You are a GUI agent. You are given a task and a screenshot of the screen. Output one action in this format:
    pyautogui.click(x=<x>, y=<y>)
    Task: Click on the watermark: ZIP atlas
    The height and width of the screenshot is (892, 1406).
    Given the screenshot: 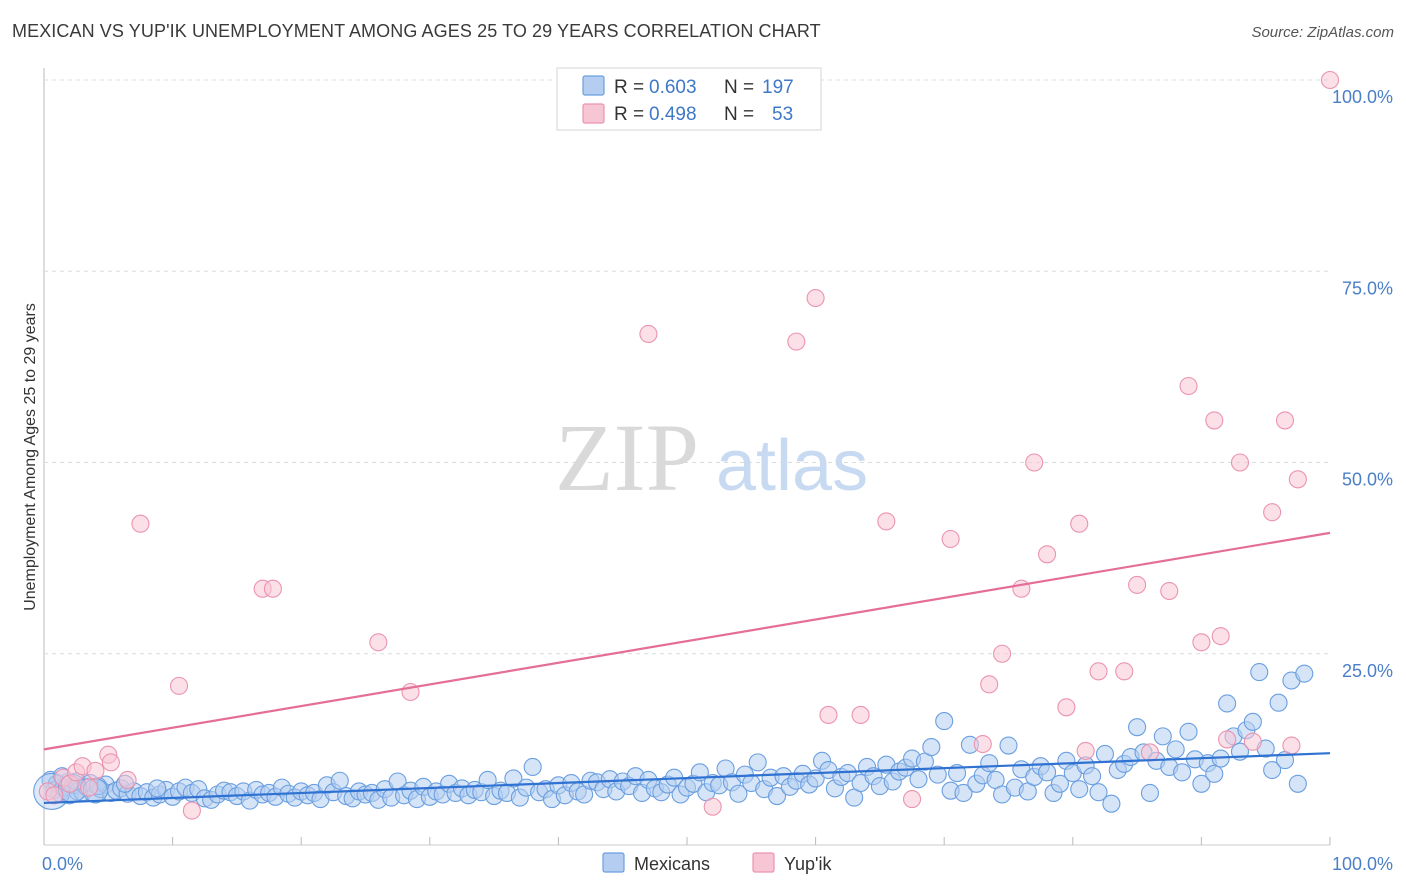 What is the action you would take?
    pyautogui.click(x=711, y=457)
    